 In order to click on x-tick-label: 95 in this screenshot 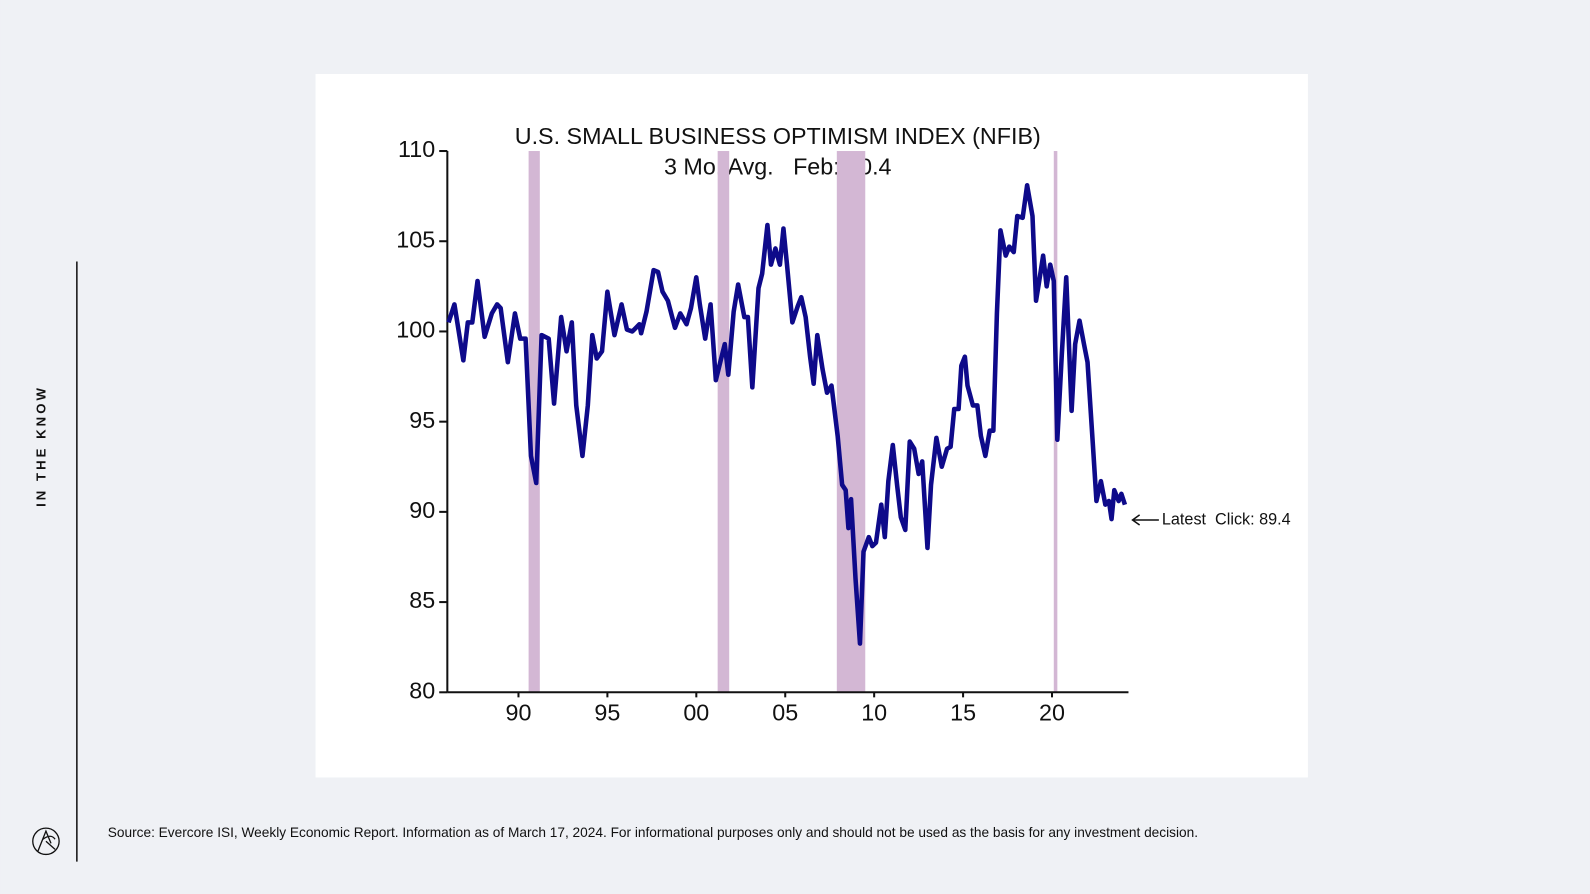, I will do `click(607, 713)`.